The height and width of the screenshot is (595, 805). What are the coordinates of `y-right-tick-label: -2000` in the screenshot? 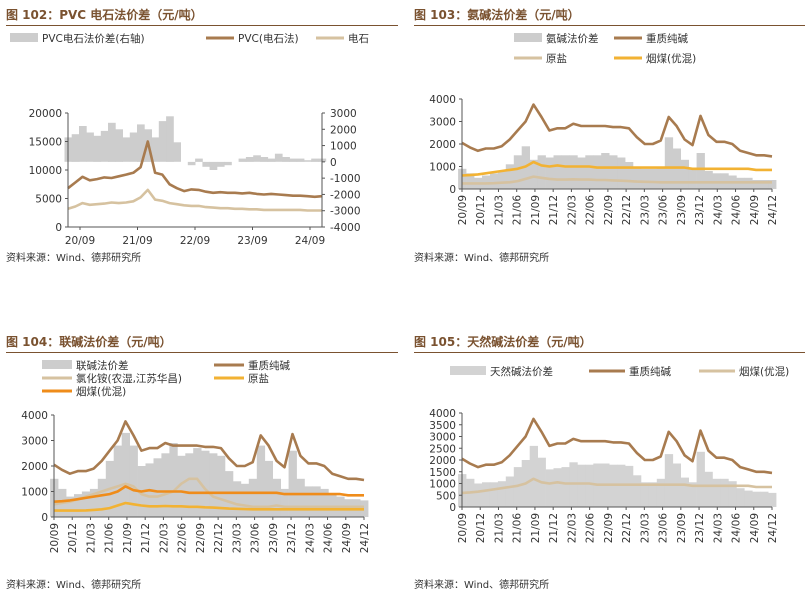 It's located at (345, 195).